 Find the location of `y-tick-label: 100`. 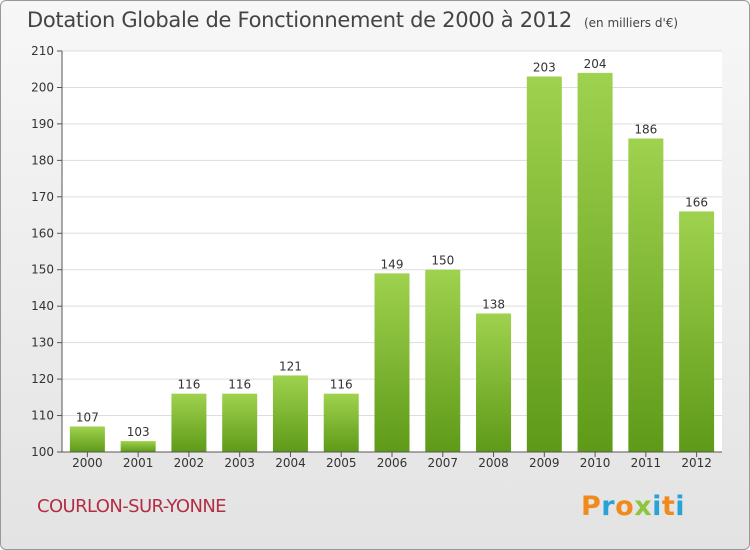

y-tick-label: 100 is located at coordinates (42, 452).